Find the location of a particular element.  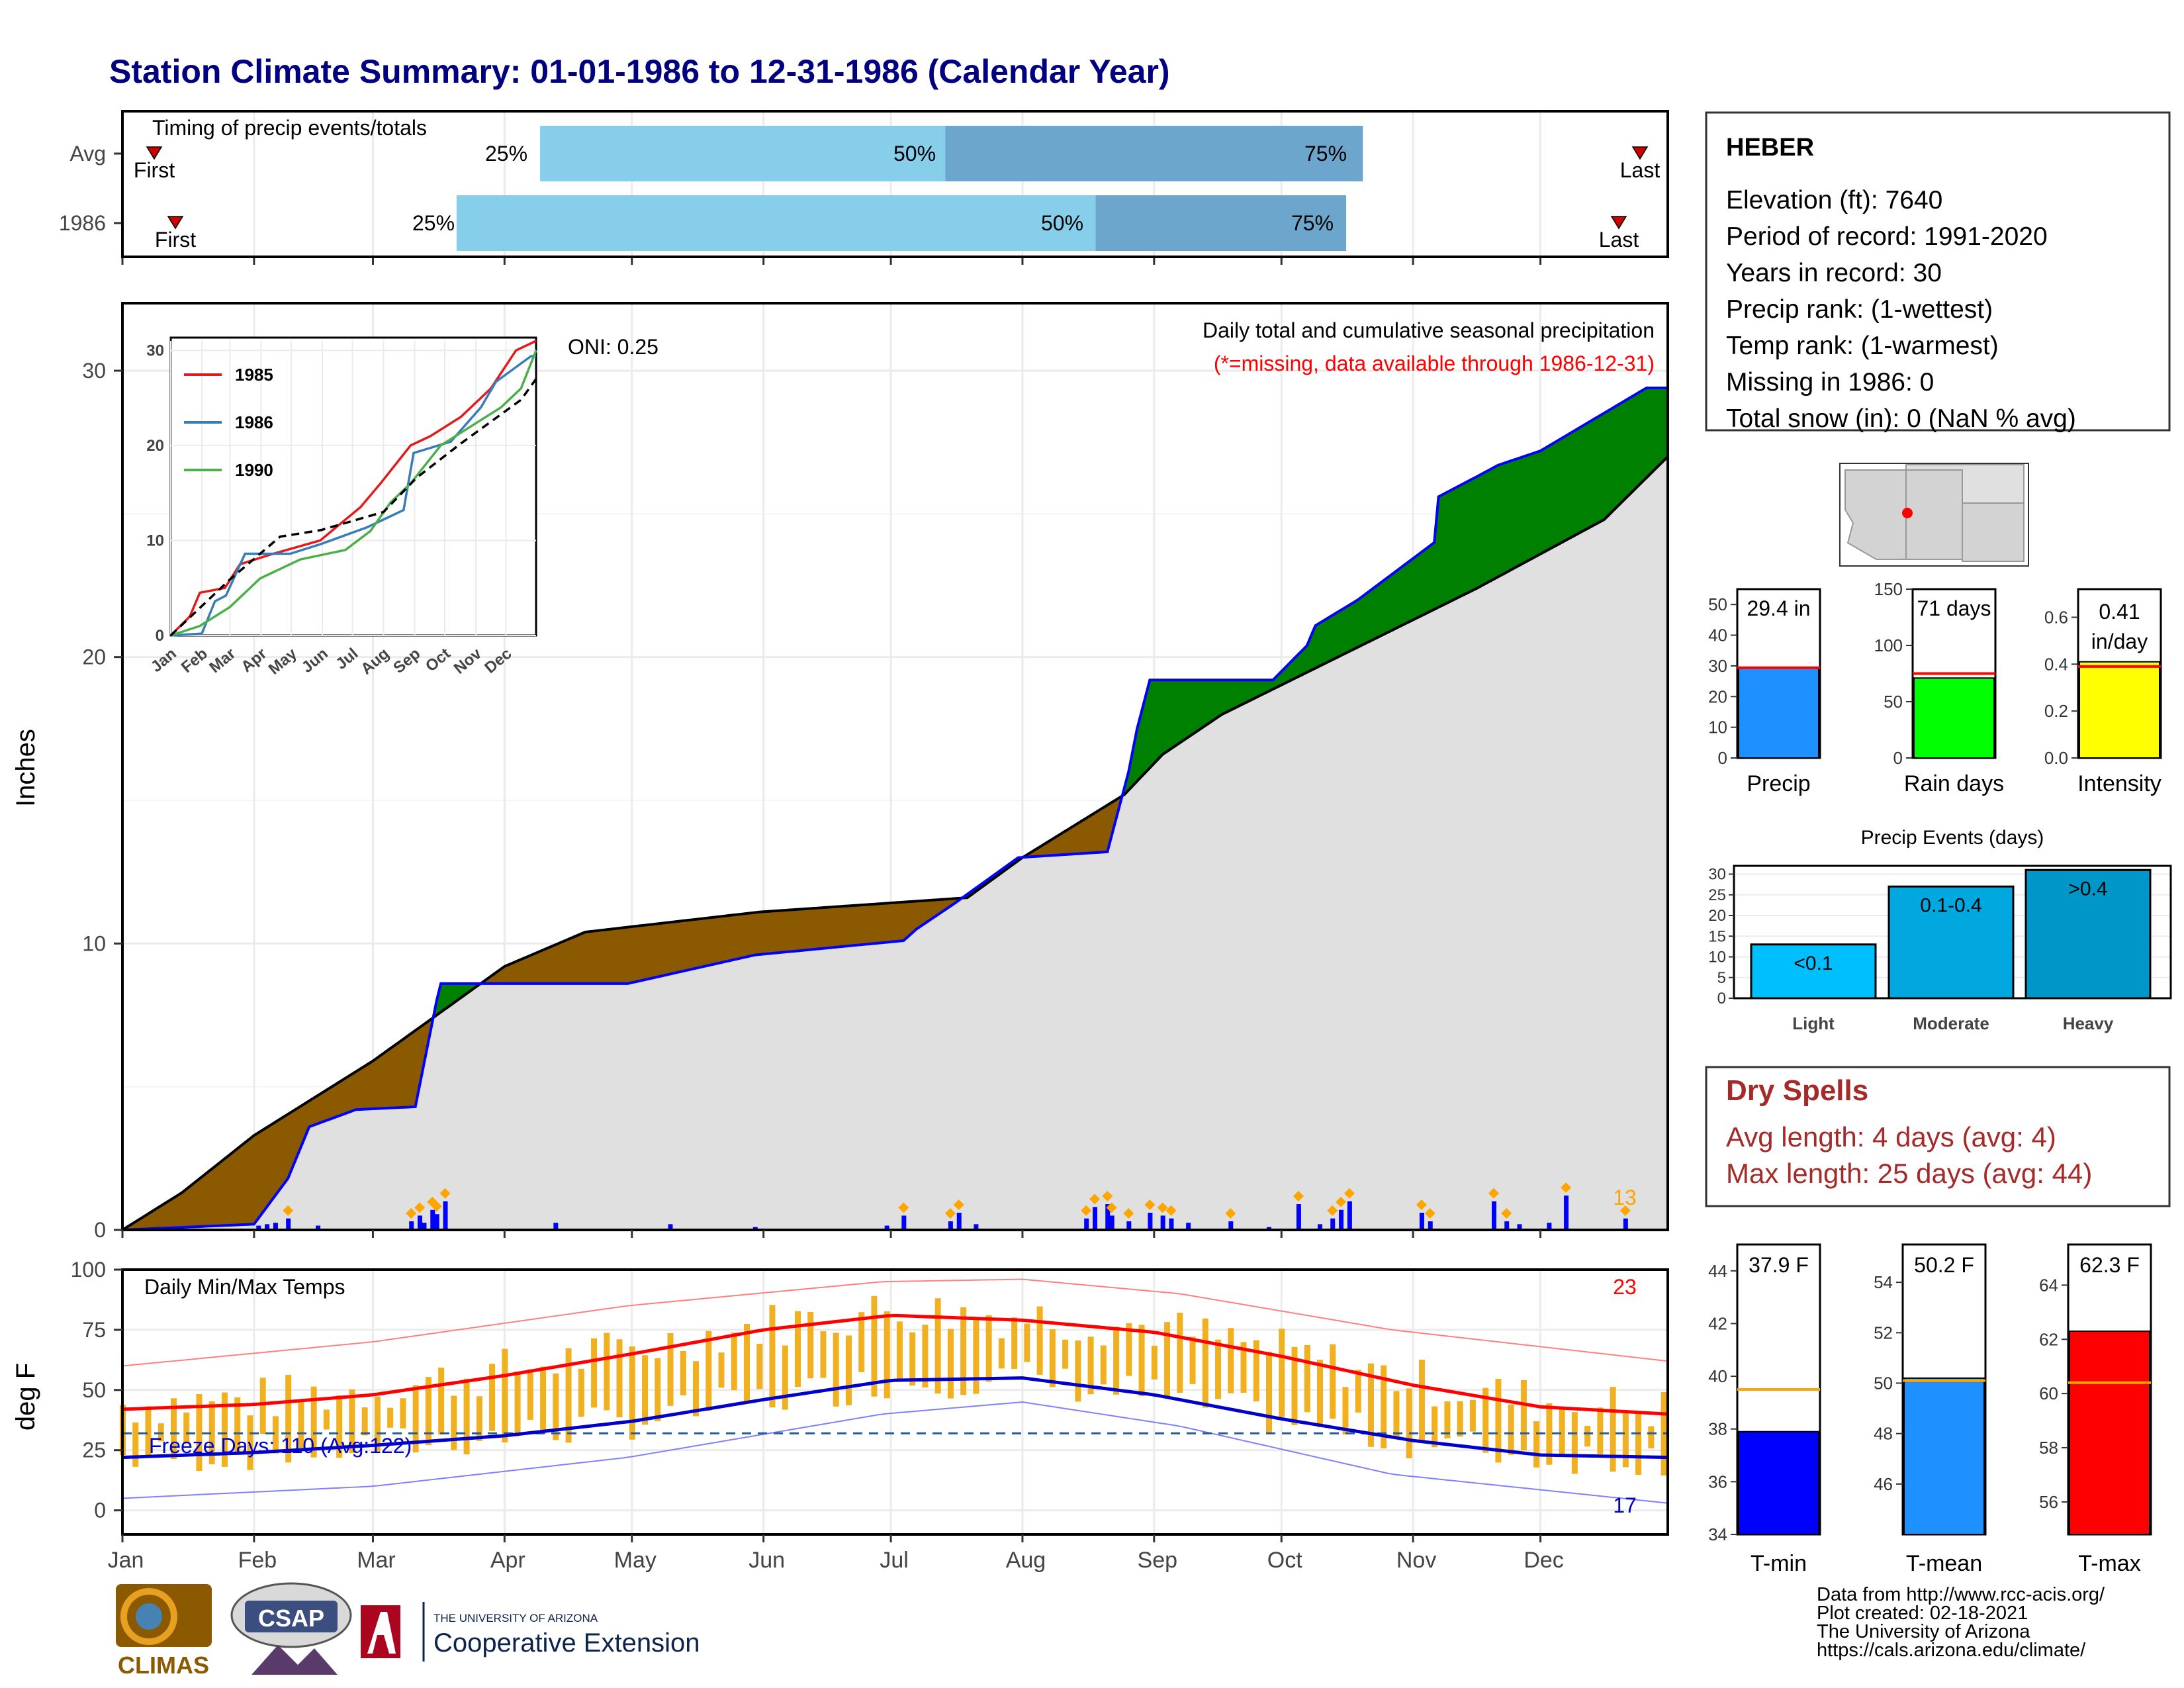

temp-tick-label: 62 is located at coordinates (2048, 1339).